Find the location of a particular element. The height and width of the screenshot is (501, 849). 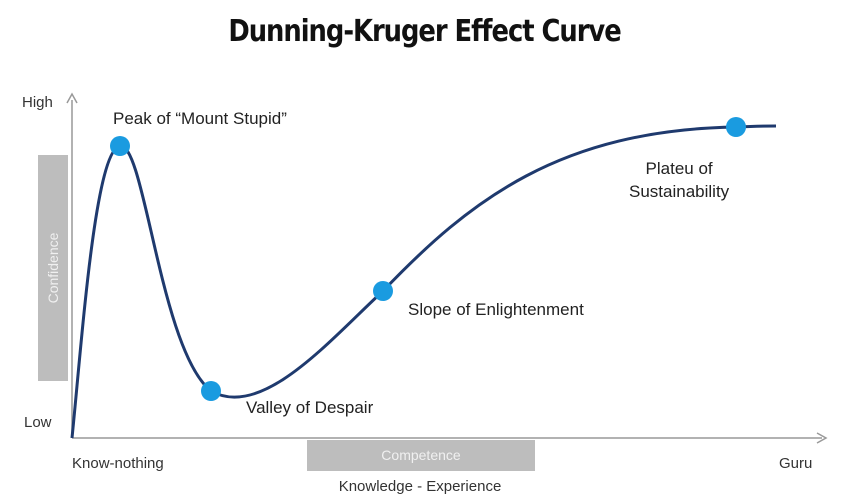

x-axis-end-label: Guru is located at coordinates (796, 463).